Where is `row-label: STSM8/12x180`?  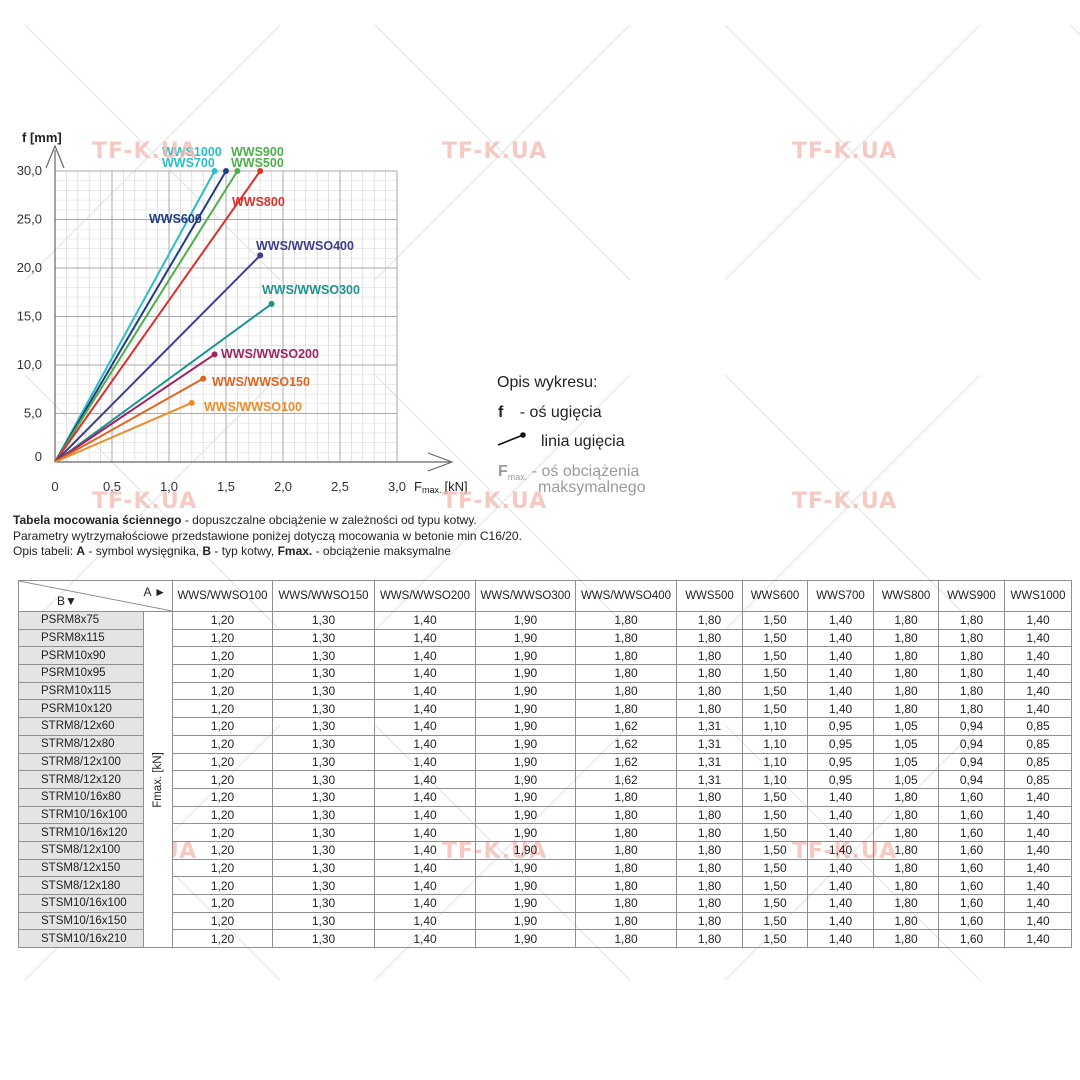
row-label: STSM8/12x180 is located at coordinates (81, 885).